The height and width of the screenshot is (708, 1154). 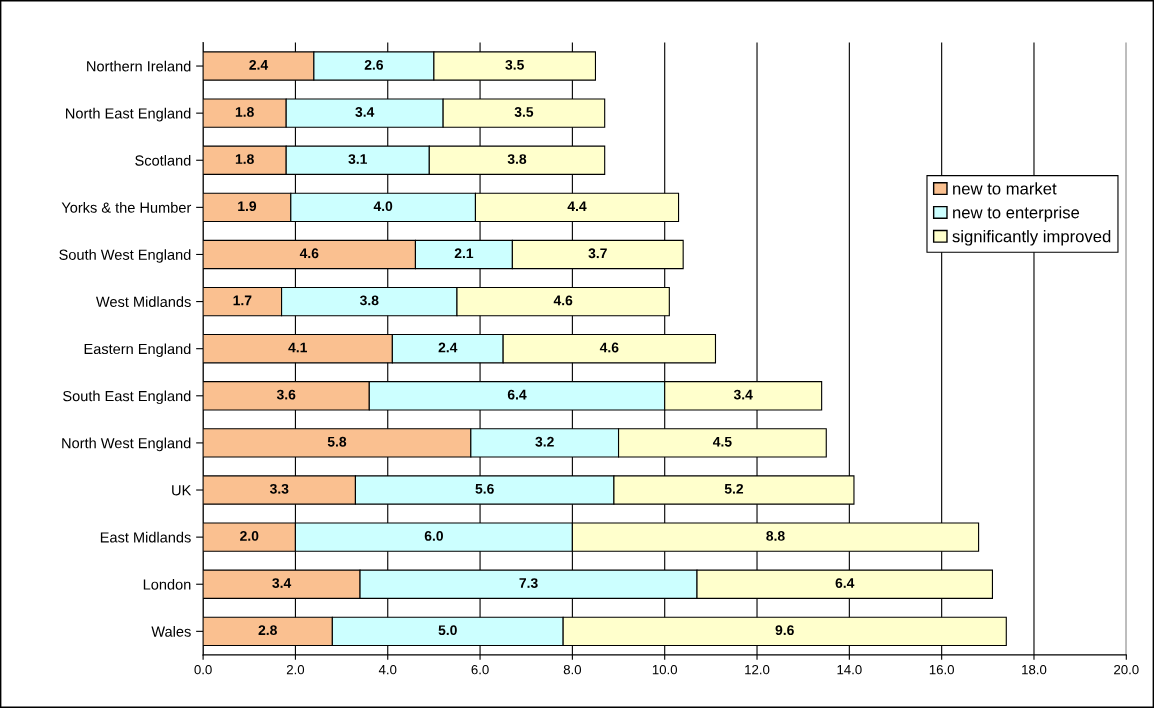 What do you see at coordinates (137, 350) in the screenshot?
I see `y-tick-label: Eastern England` at bounding box center [137, 350].